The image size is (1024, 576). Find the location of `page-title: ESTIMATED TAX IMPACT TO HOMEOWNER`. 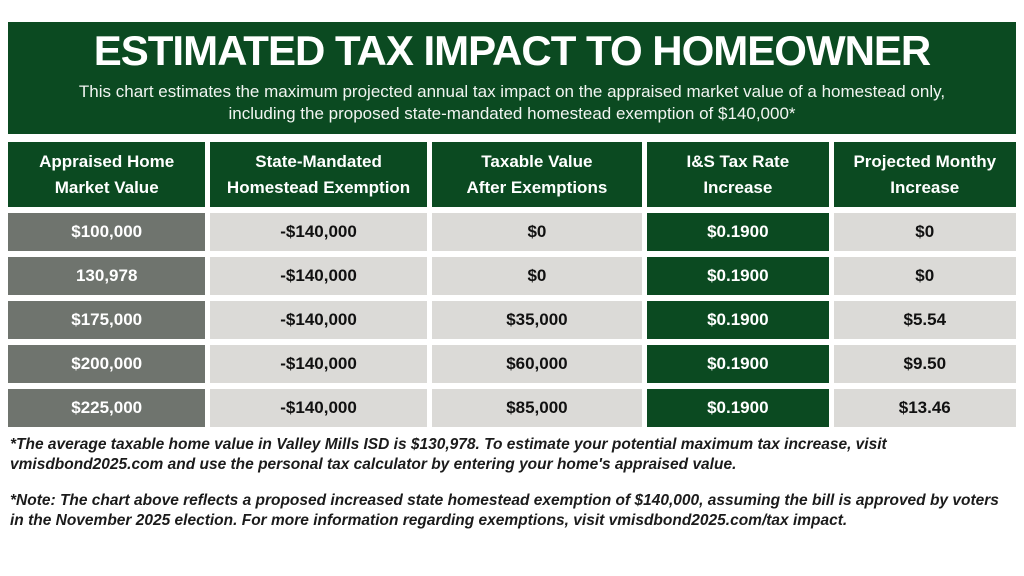

page-title: ESTIMATED TAX IMPACT TO HOMEOWNER is located at coordinates (512, 51).